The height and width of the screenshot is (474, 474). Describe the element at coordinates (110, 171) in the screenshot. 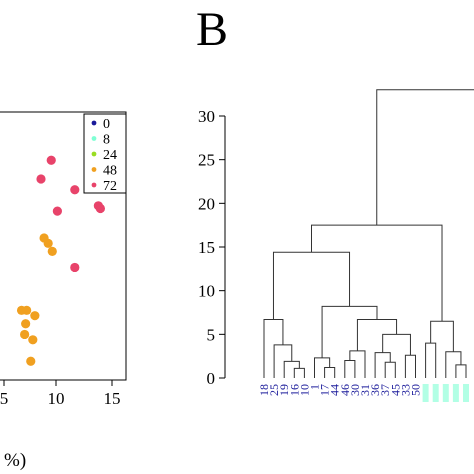

I see `legend-label-48: 48` at that location.